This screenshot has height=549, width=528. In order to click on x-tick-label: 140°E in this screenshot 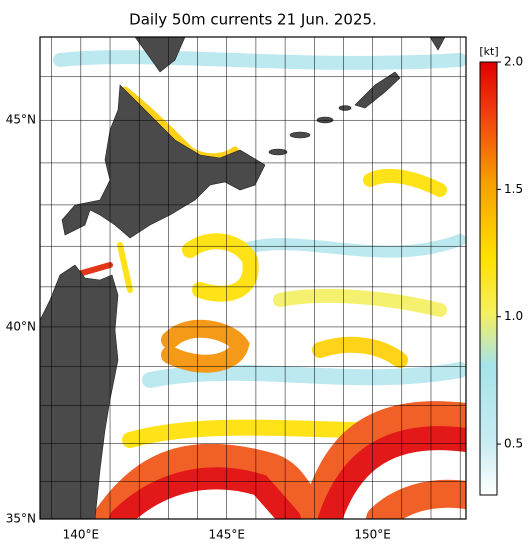, I will do `click(81, 535)`.